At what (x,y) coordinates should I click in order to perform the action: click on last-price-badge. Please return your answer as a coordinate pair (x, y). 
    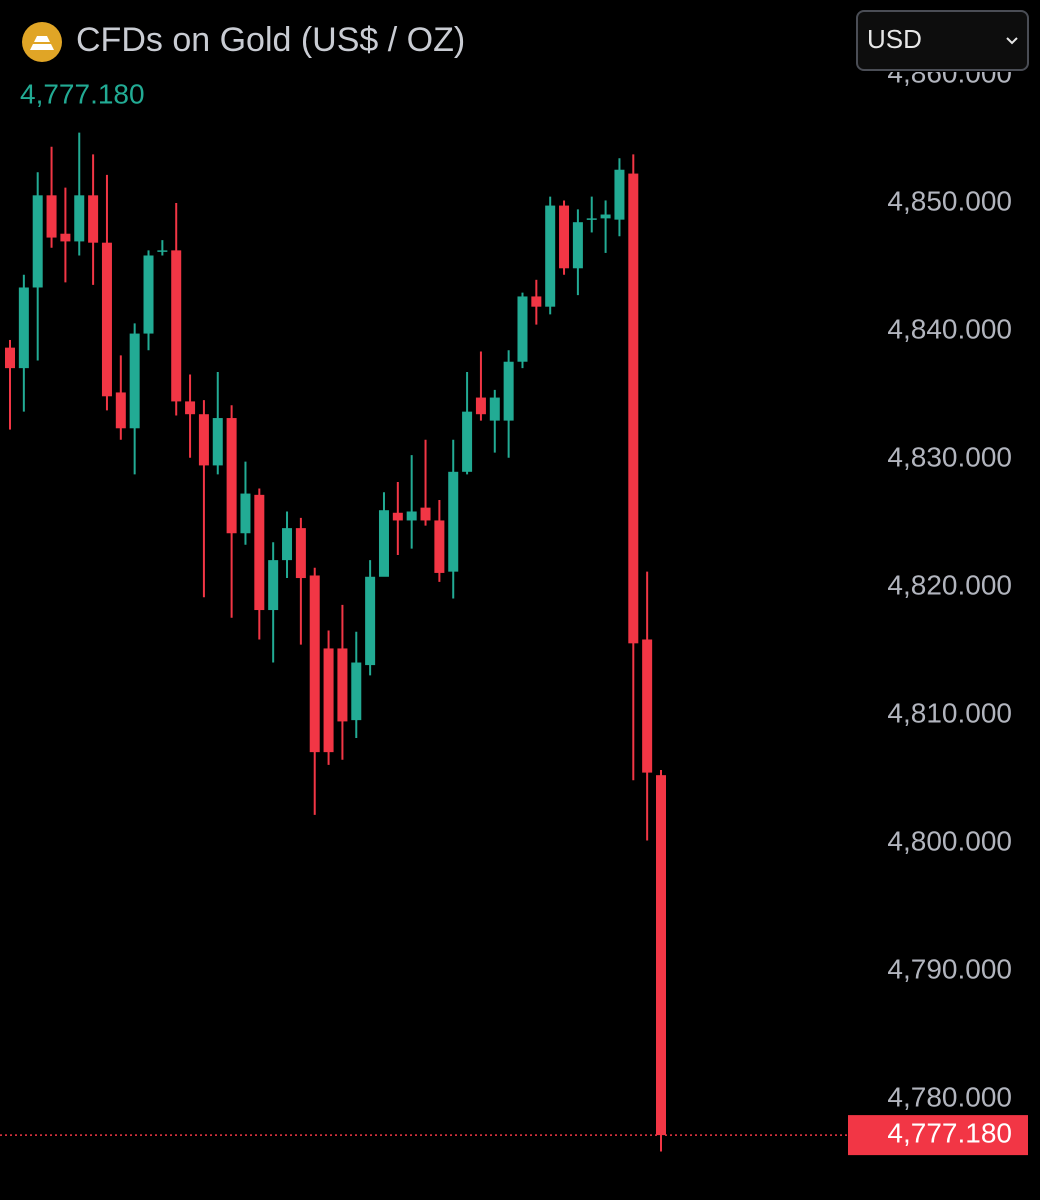
    Looking at the image, I should click on (938, 1135).